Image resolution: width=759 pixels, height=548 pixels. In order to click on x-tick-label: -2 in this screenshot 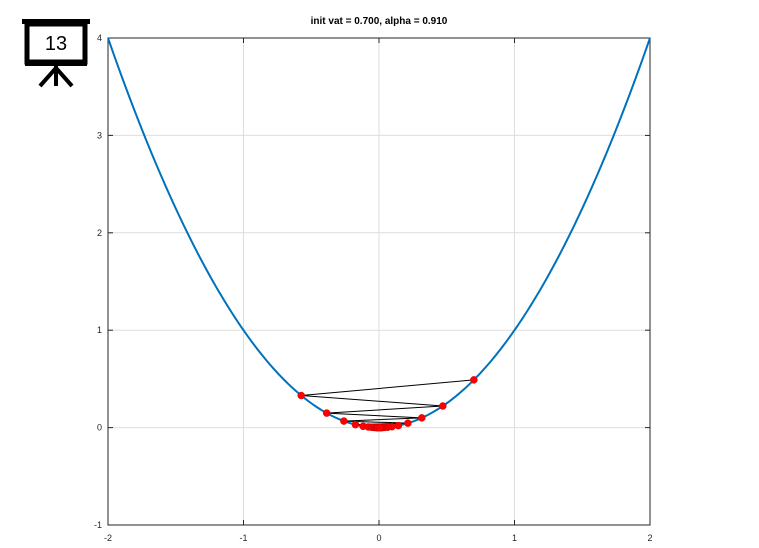, I will do `click(108, 538)`.